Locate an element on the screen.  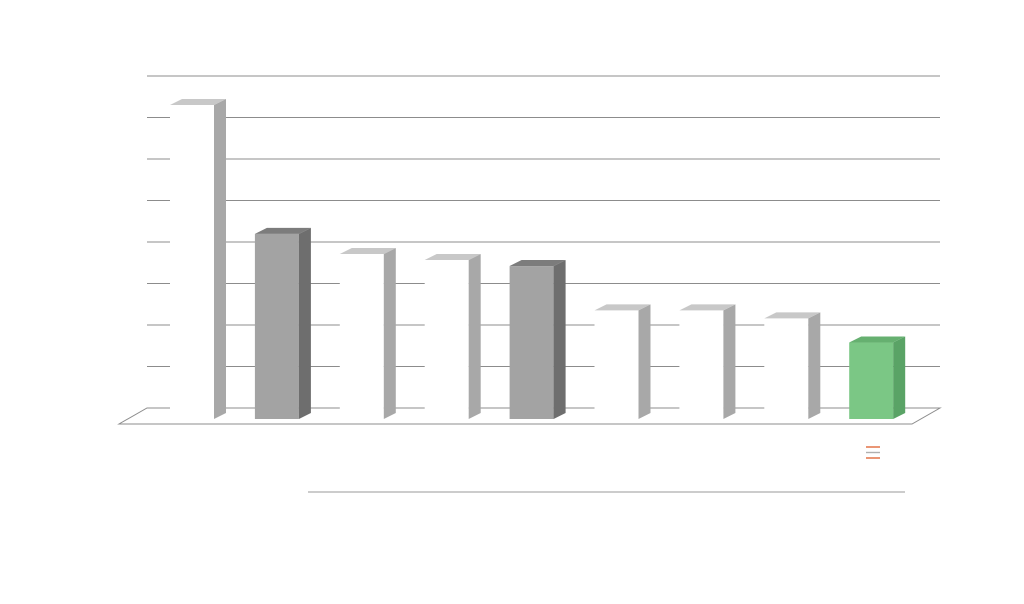
floor-outline is located at coordinates (529, 416).